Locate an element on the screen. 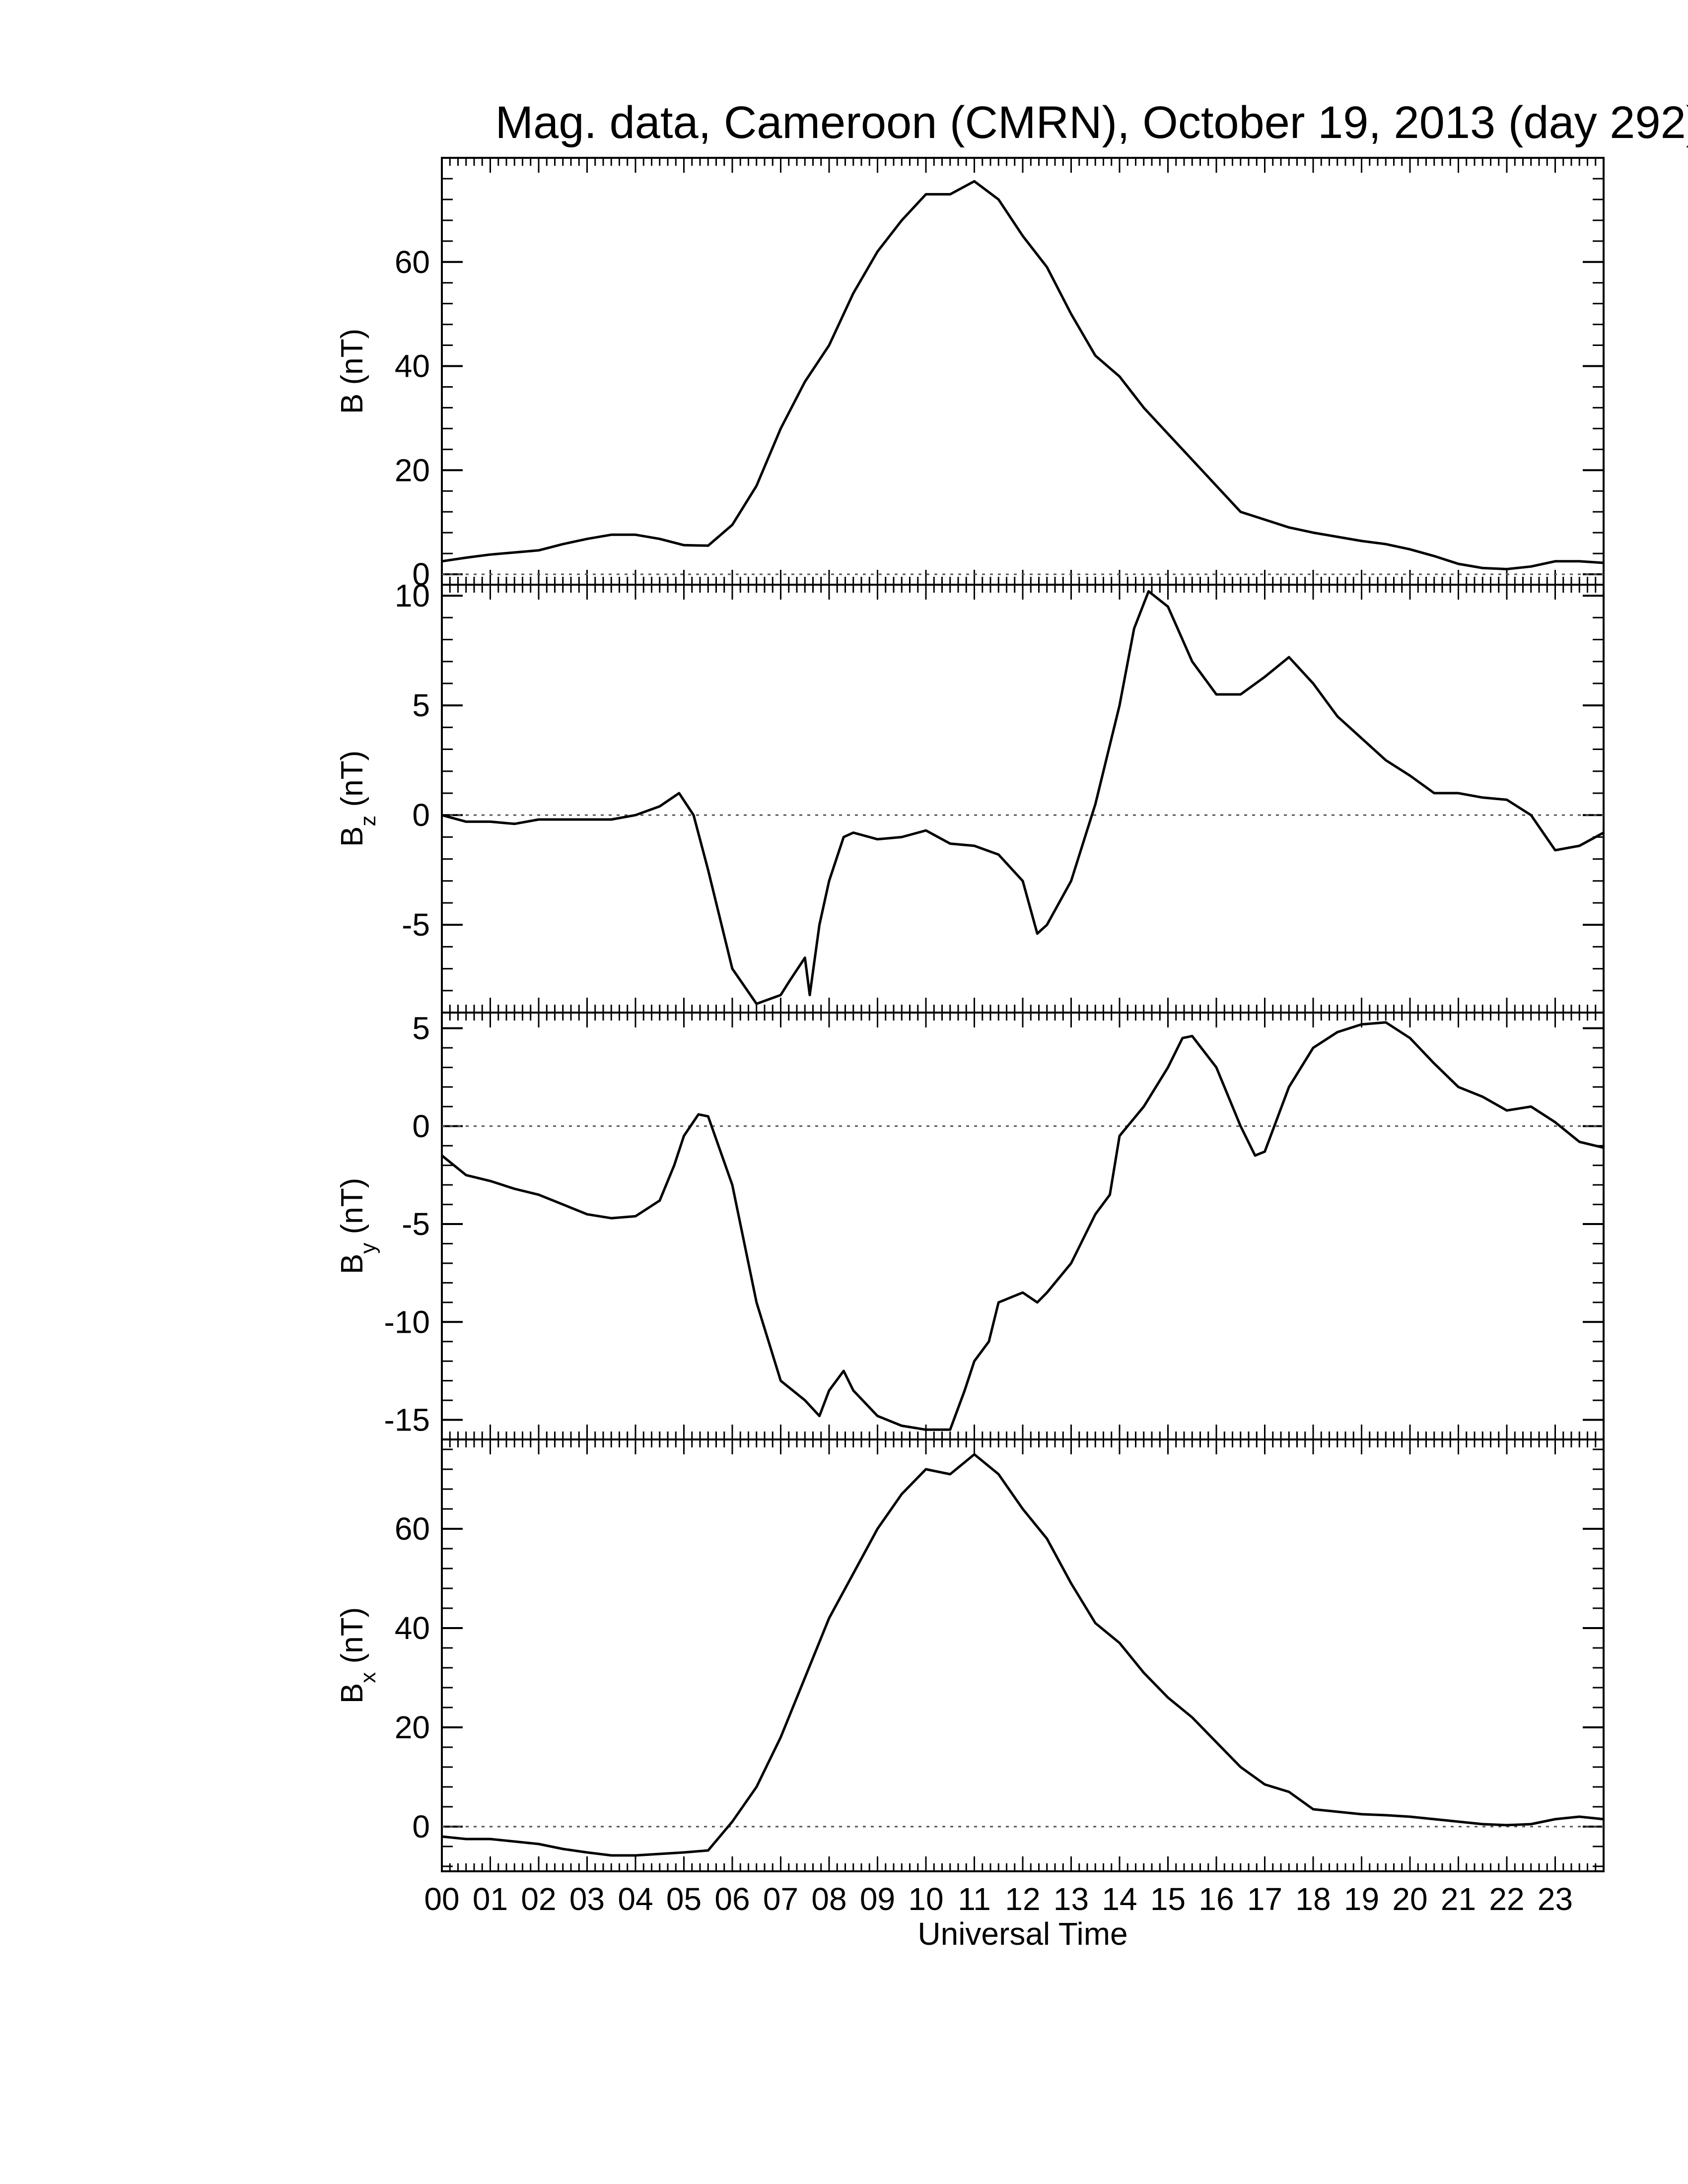  x-tick-label: 13 is located at coordinates (1071, 1899).